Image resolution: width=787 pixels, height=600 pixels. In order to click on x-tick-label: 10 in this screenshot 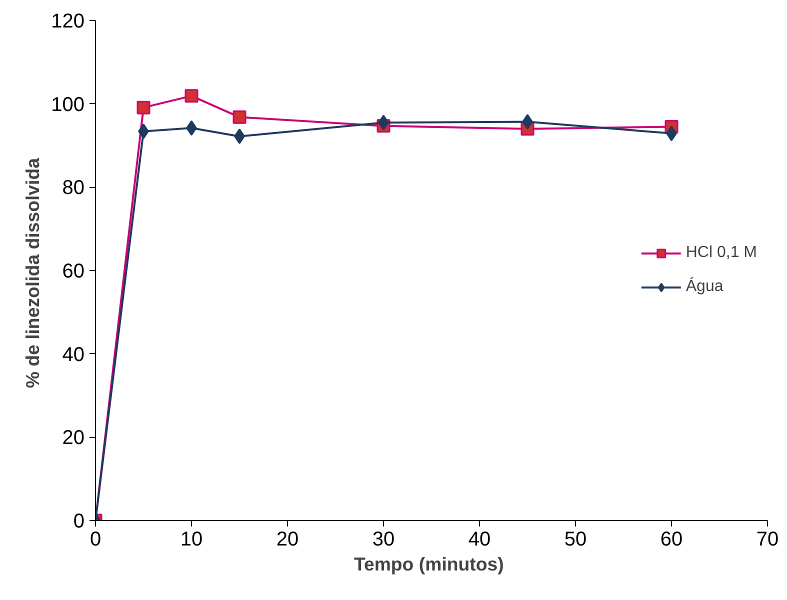, I will do `click(191, 539)`.